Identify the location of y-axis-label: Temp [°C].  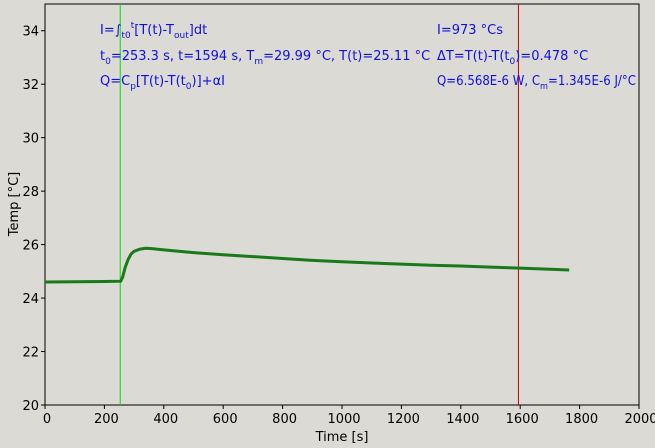
(14, 205).